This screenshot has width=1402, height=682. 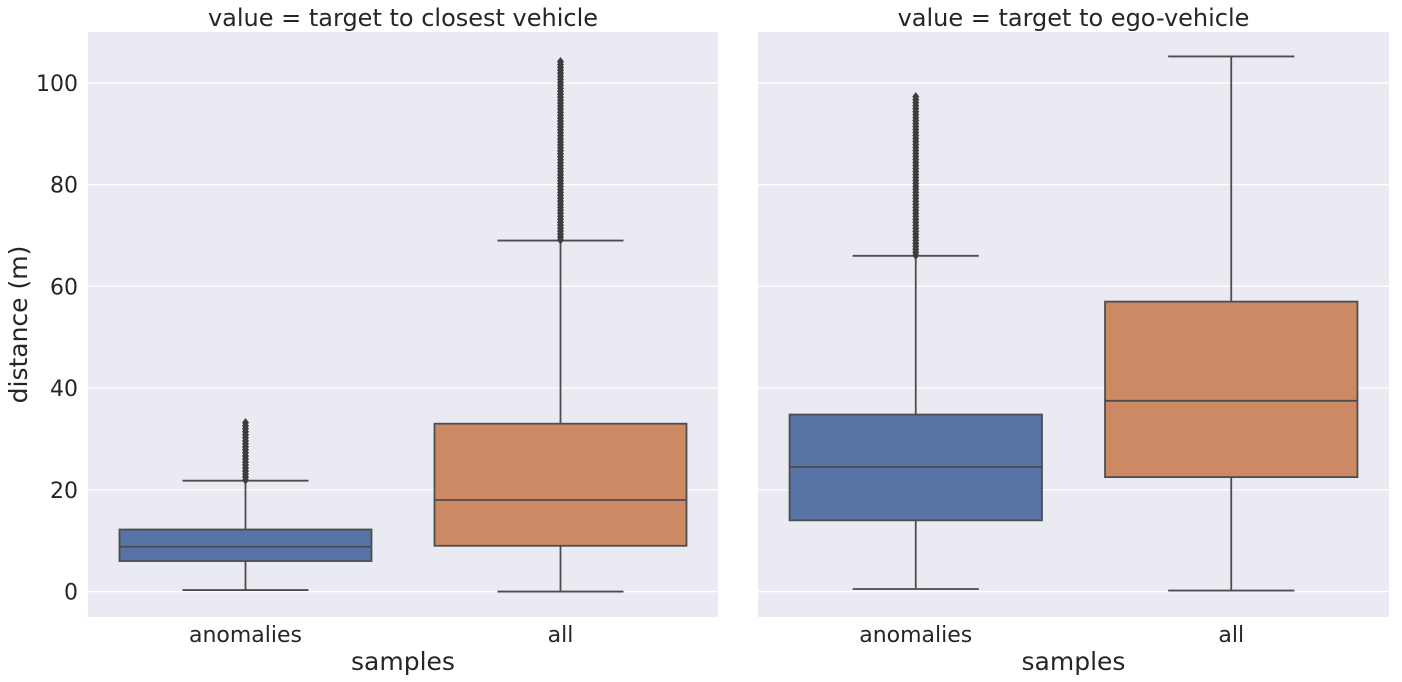 What do you see at coordinates (403, 661) in the screenshot?
I see `x-axis-label-closest-vehicle: samples` at bounding box center [403, 661].